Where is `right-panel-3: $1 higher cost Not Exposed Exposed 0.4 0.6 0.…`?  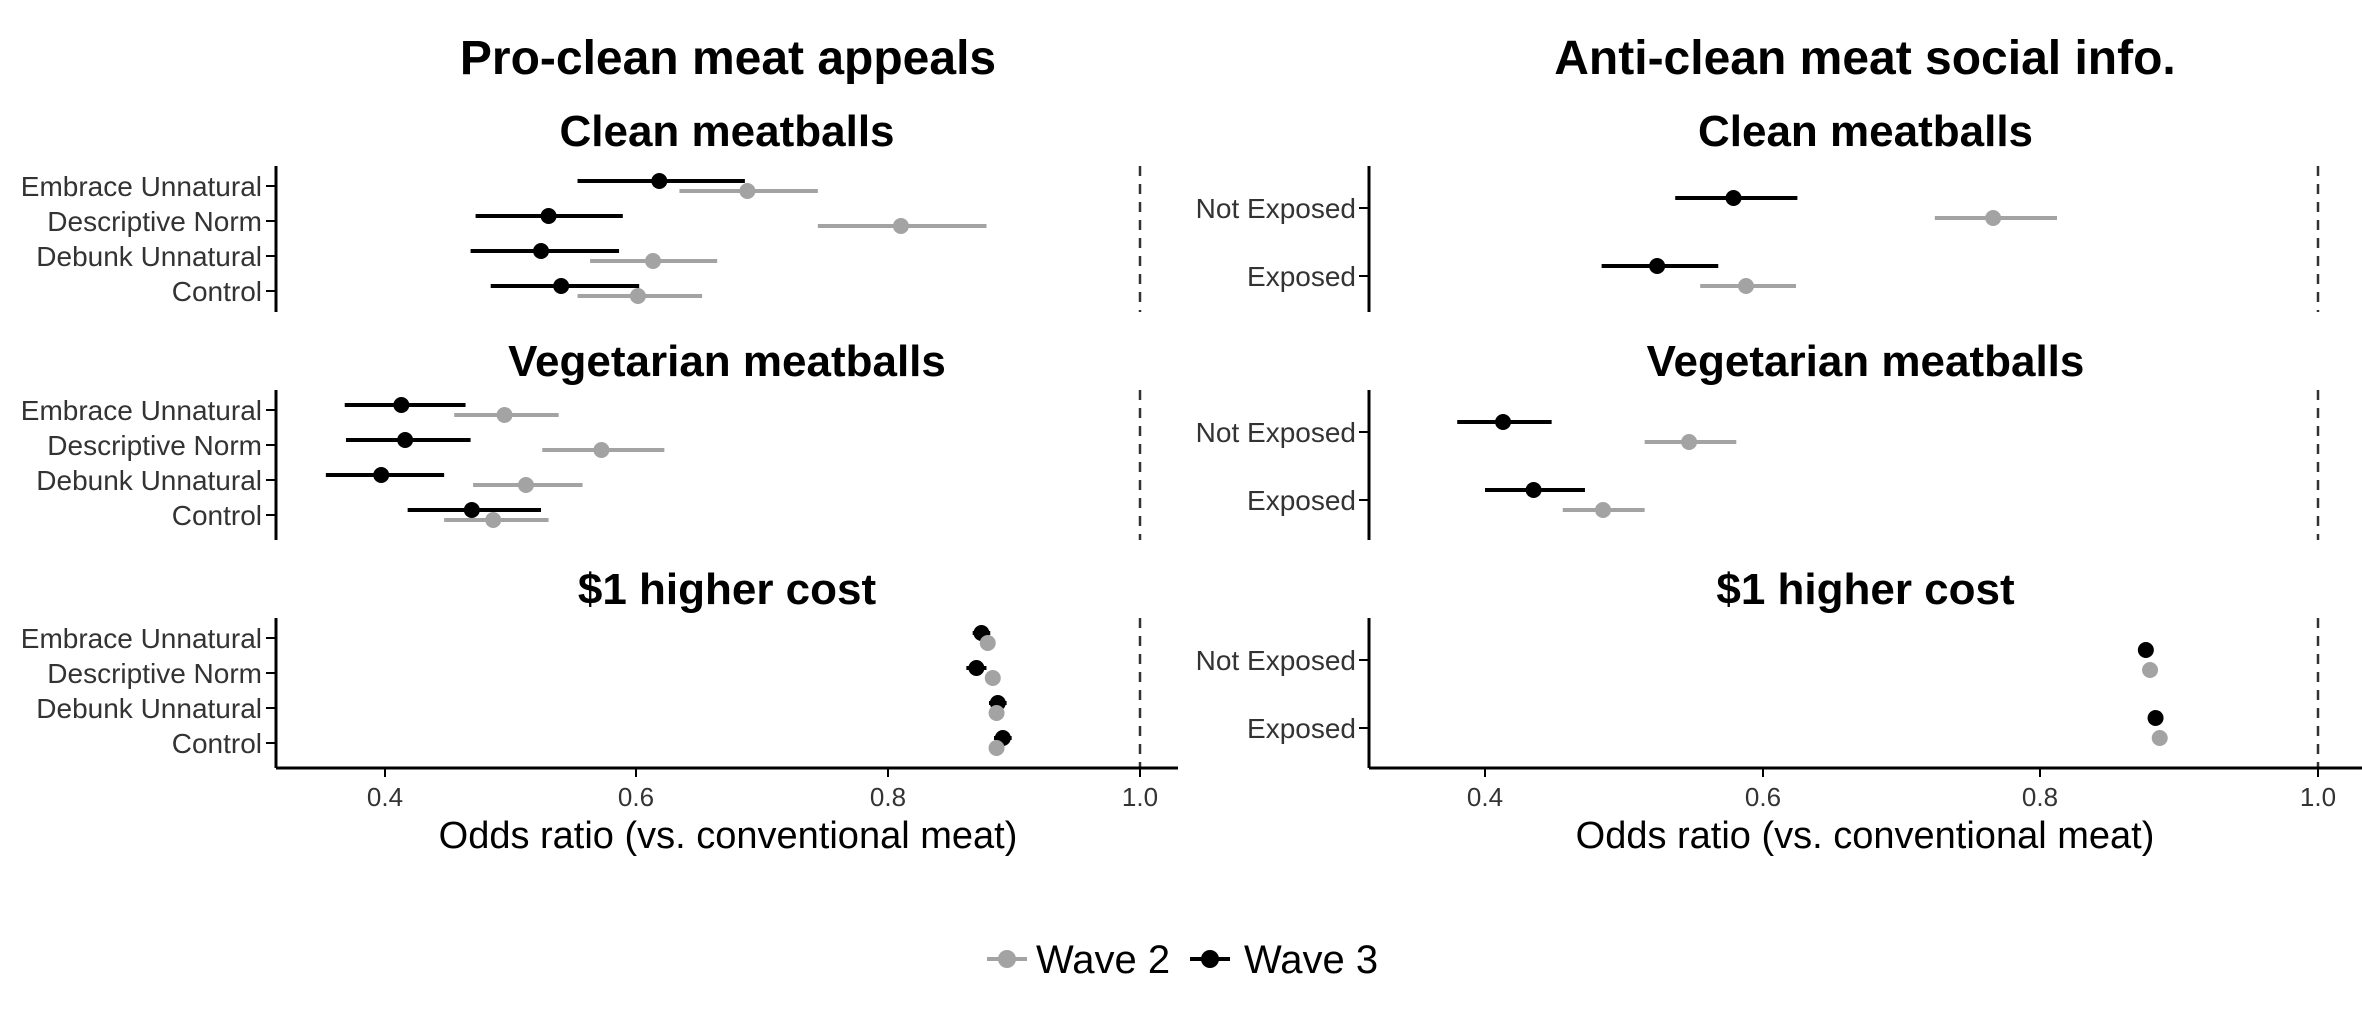
right-panel-3: $1 higher cost Not Exposed Exposed 0.4 0.6 0.… is located at coordinates (1779, 688).